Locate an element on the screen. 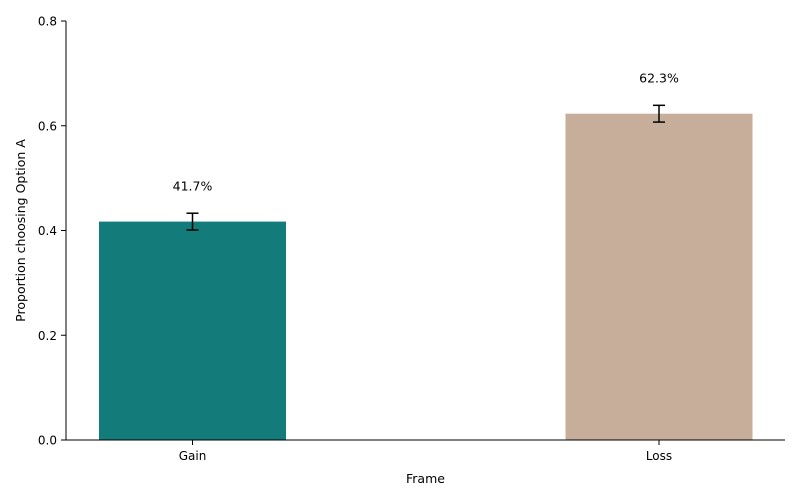  x-axis: Gain Loss is located at coordinates (425, 451).